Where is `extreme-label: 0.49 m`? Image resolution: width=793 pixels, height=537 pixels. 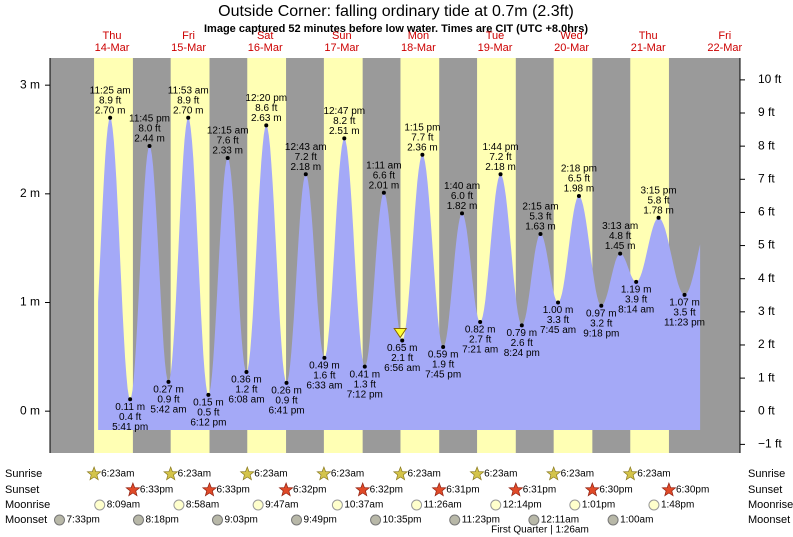
extreme-label: 0.49 m is located at coordinates (324, 366).